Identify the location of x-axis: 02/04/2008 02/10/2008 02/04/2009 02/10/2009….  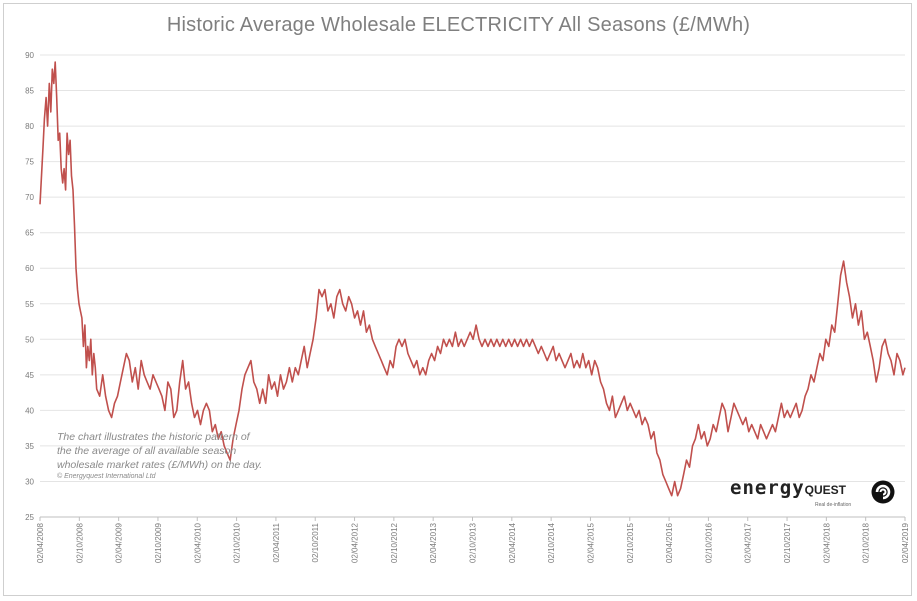
(473, 539).